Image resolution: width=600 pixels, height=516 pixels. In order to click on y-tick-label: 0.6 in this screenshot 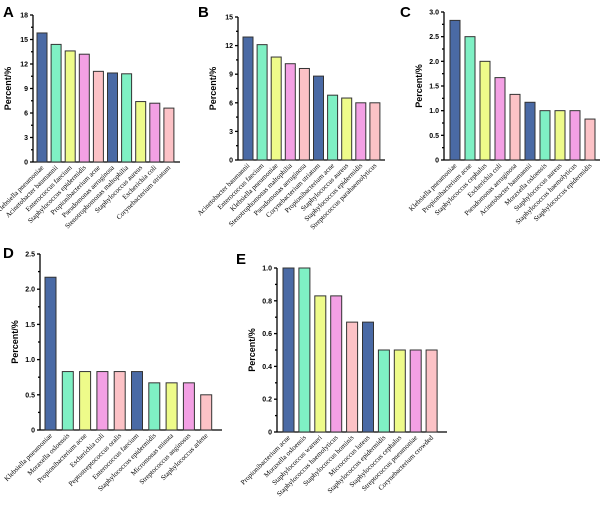, I will do `click(267, 334)`.